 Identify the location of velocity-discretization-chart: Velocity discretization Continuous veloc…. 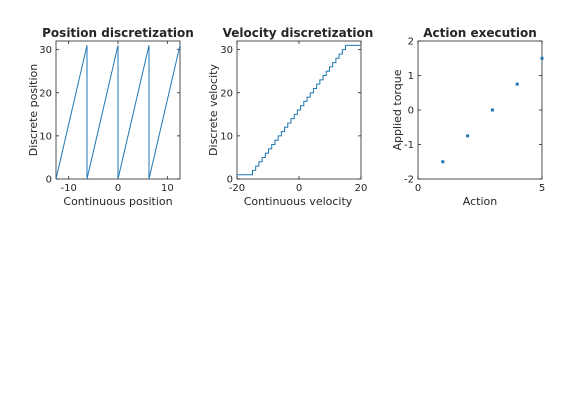
(290, 117).